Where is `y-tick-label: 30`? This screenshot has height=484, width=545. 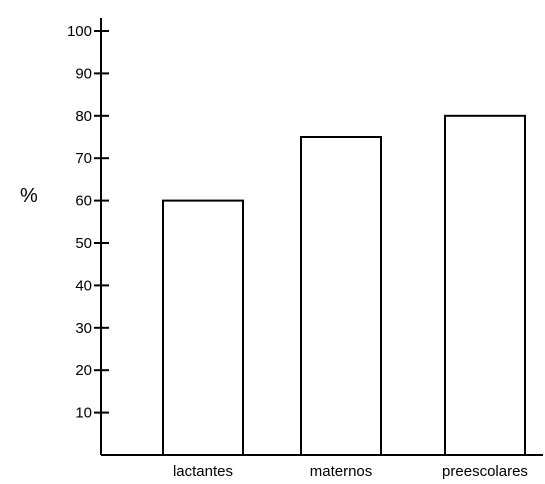
y-tick-label: 30 is located at coordinates (83, 328).